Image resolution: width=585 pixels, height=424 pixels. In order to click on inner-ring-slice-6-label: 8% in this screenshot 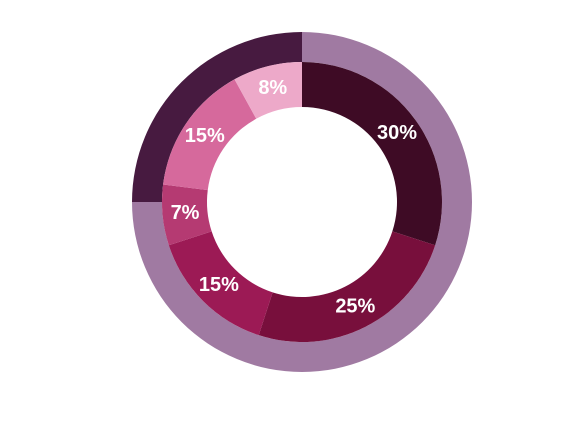, I will do `click(272, 88)`.